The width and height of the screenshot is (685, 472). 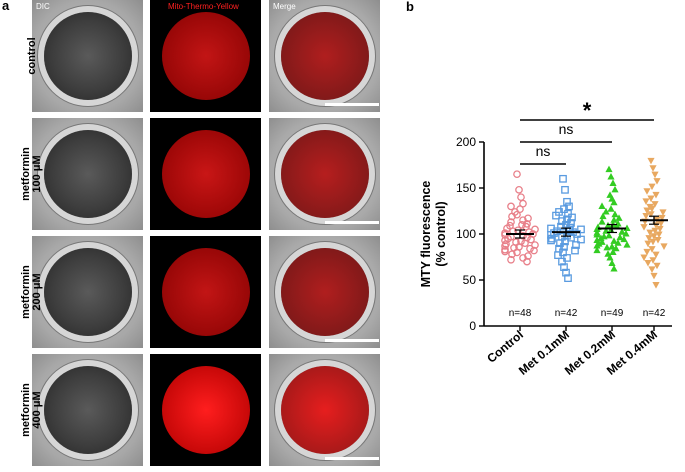 I want to click on y-tick-label: 150, so click(x=466, y=188).